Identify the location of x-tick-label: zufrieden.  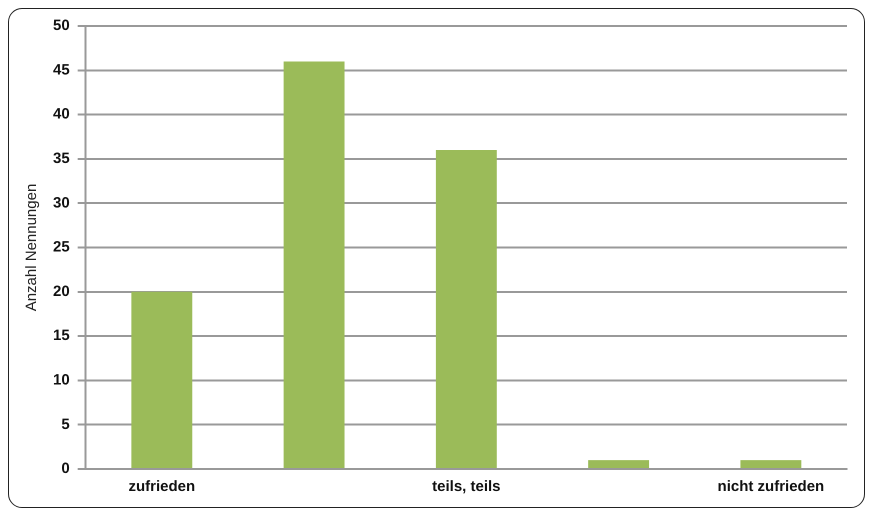
(162, 487).